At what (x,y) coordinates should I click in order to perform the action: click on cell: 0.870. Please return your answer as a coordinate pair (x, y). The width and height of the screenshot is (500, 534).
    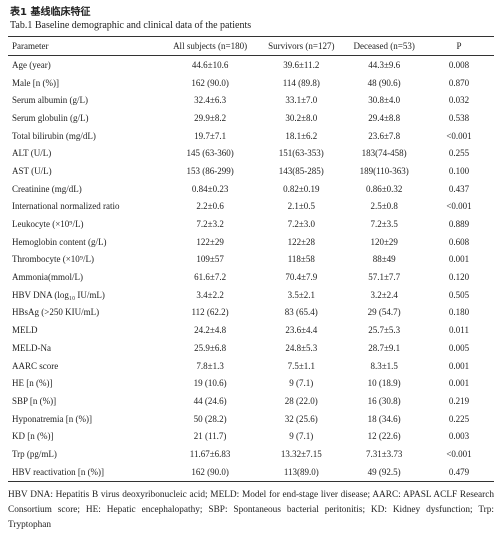
    Looking at the image, I should click on (459, 82).